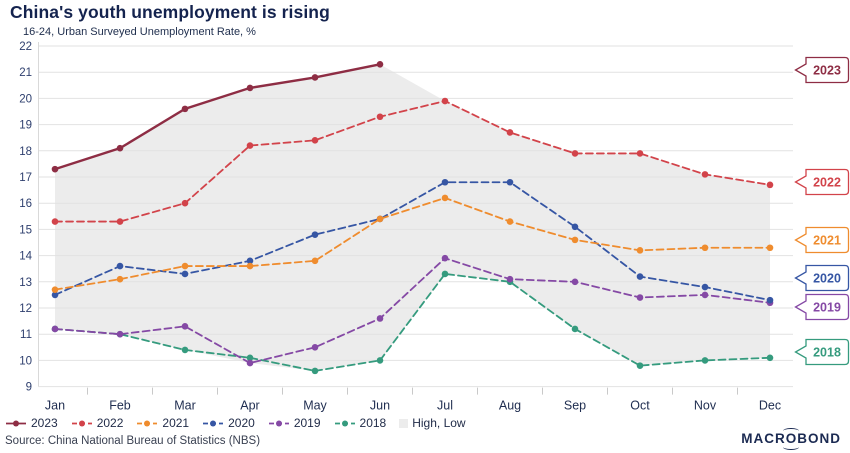 Image resolution: width=850 pixels, height=453 pixels. Describe the element at coordinates (55, 406) in the screenshot. I see `x-axis-label-jan: Jan` at that location.